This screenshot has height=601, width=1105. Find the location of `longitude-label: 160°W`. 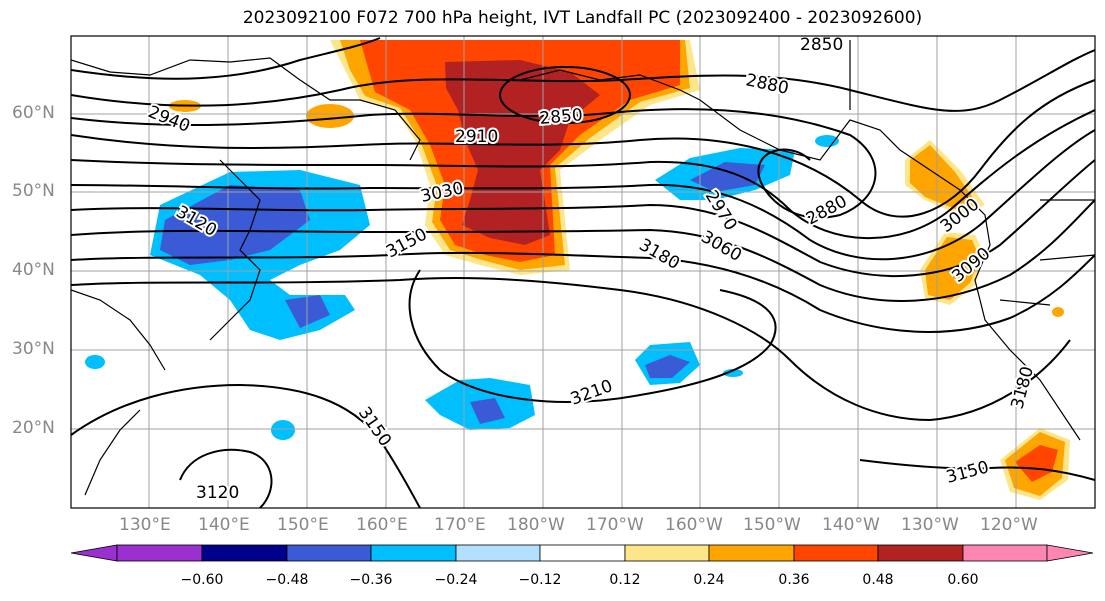

longitude-label: 160°W is located at coordinates (694, 525).